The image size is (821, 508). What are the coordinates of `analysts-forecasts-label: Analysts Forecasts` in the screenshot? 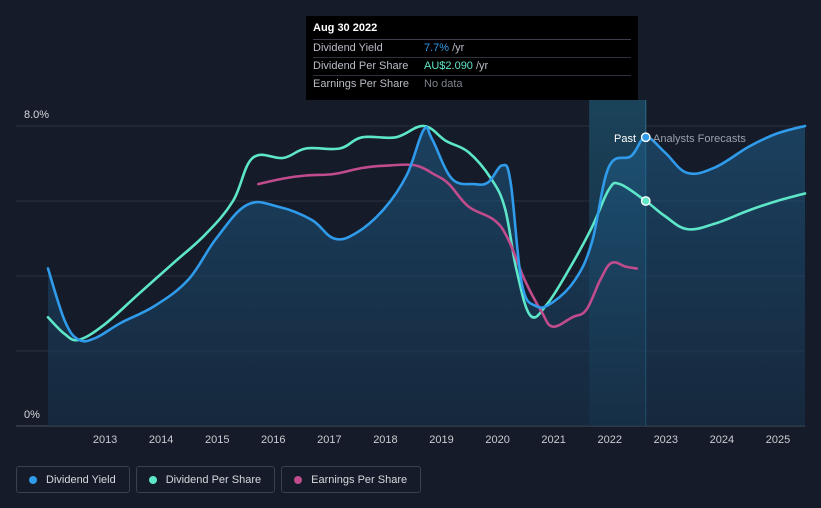 It's located at (699, 139).